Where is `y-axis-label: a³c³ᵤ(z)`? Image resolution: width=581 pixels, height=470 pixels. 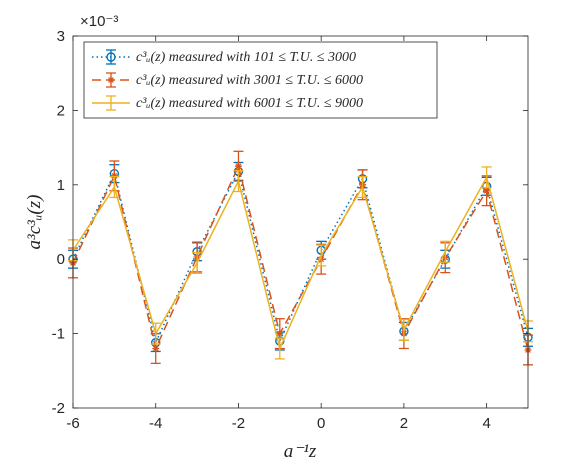
y-axis-label: a³c³ᵤ(z) is located at coordinates (34, 222).